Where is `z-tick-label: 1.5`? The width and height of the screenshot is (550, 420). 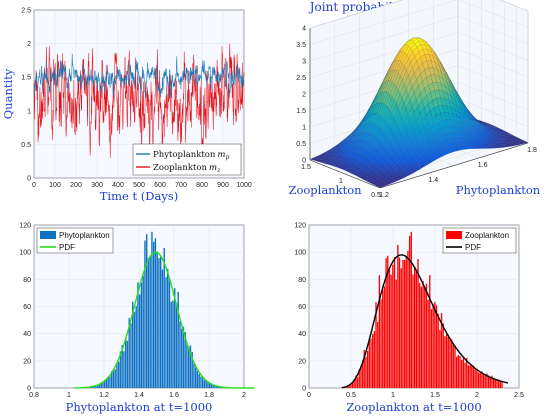
z-tick-label: 1.5 is located at coordinates (301, 111).